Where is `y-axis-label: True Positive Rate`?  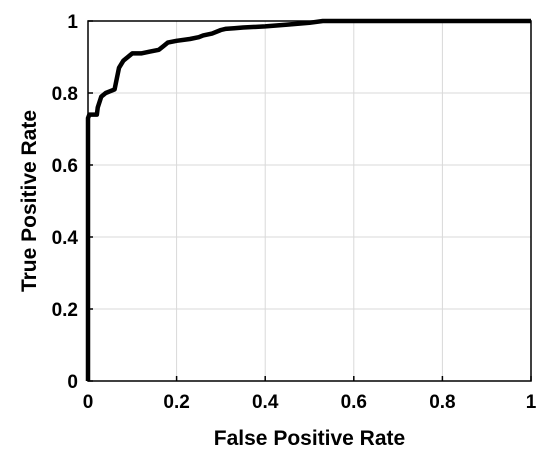 y-axis-label: True Positive Rate is located at coordinates (29, 201).